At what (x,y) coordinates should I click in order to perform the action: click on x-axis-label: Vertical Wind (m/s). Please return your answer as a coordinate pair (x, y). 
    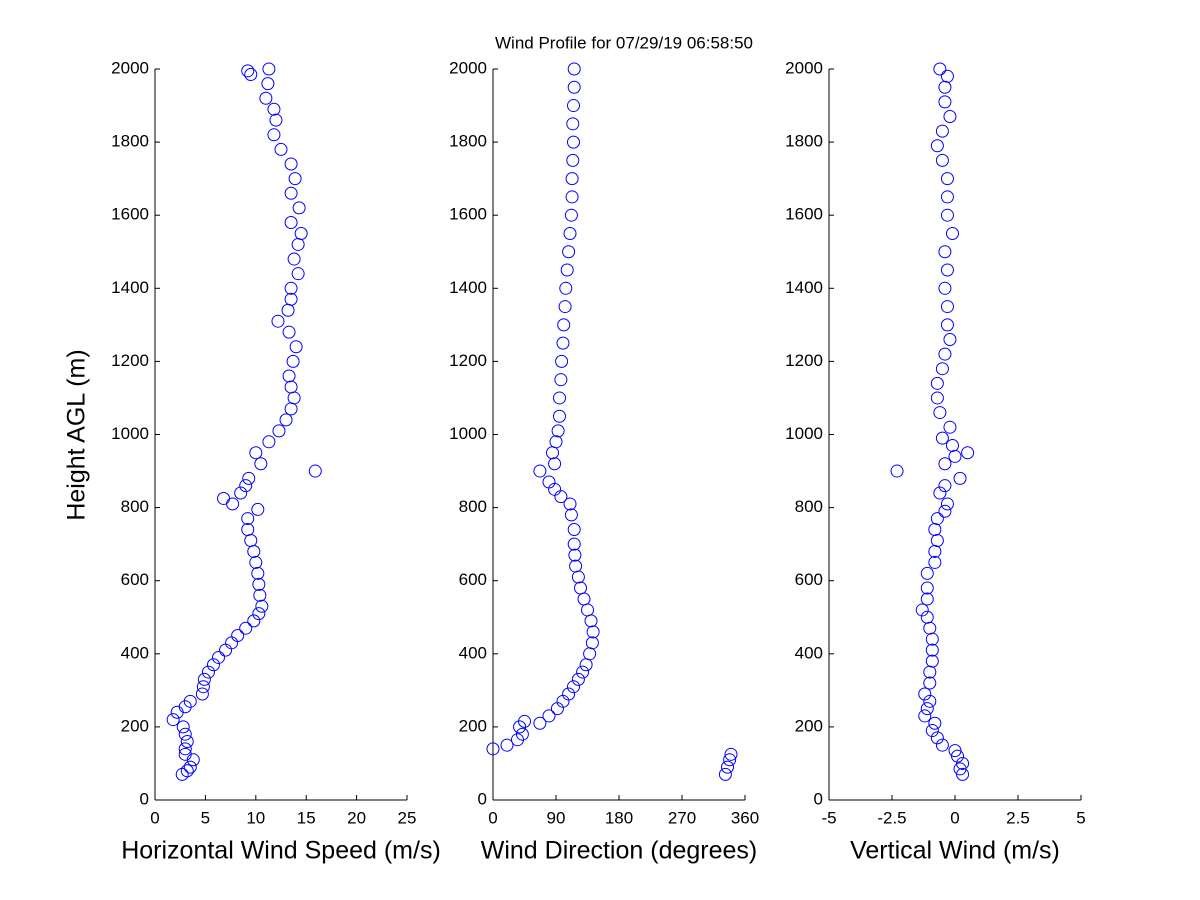
    Looking at the image, I should click on (955, 851).